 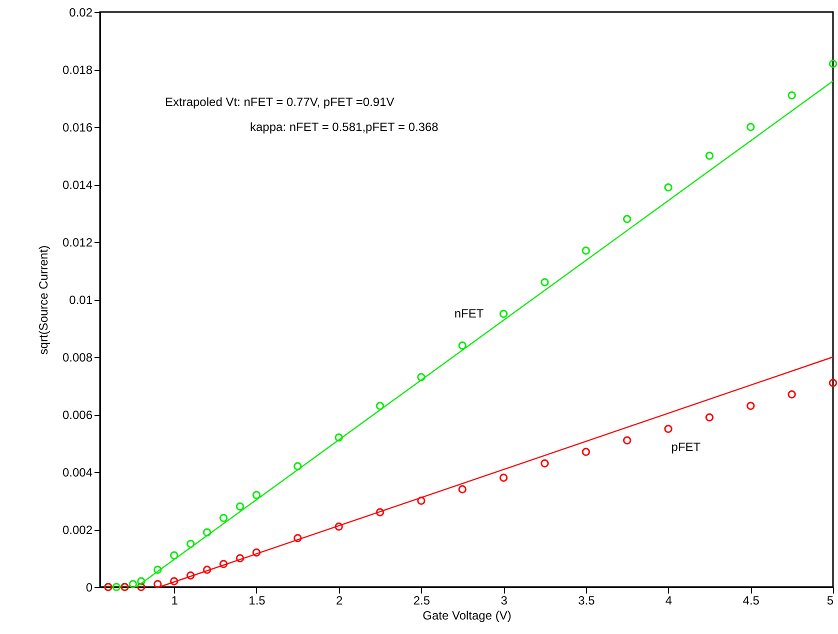 What do you see at coordinates (81, 13) in the screenshot?
I see `y-tick-label: 0.02` at bounding box center [81, 13].